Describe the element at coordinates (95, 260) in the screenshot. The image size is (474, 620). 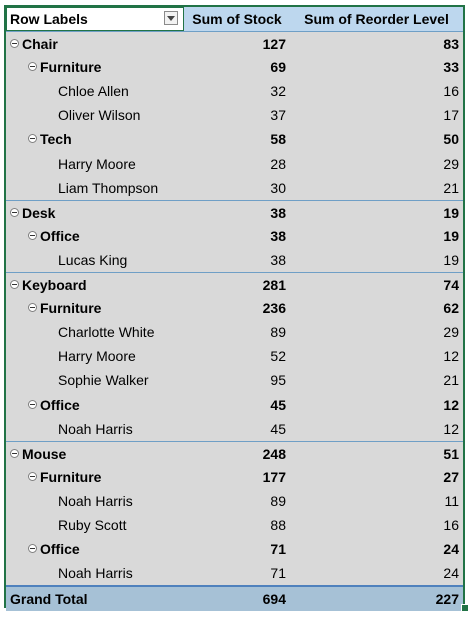
I see `row-label-cell: Lucas King` at that location.